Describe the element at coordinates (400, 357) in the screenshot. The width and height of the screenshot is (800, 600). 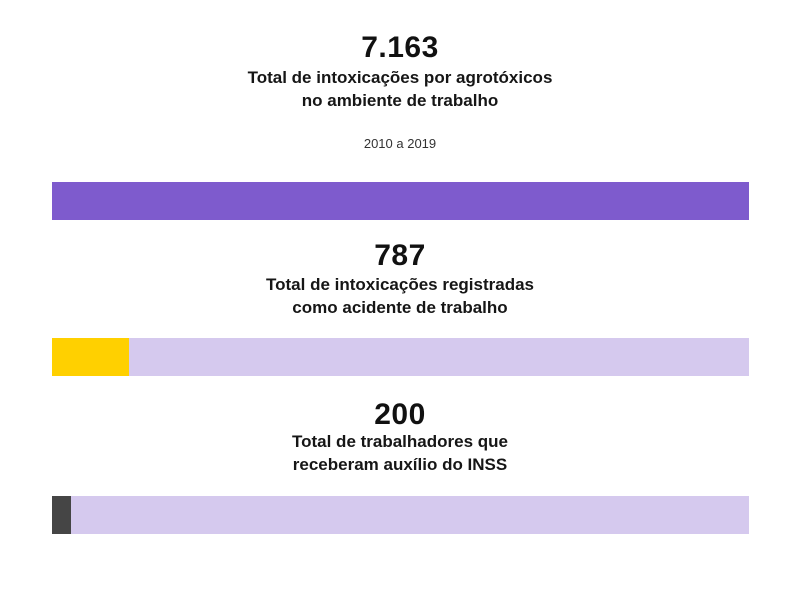
I see `bar-2-track` at that location.